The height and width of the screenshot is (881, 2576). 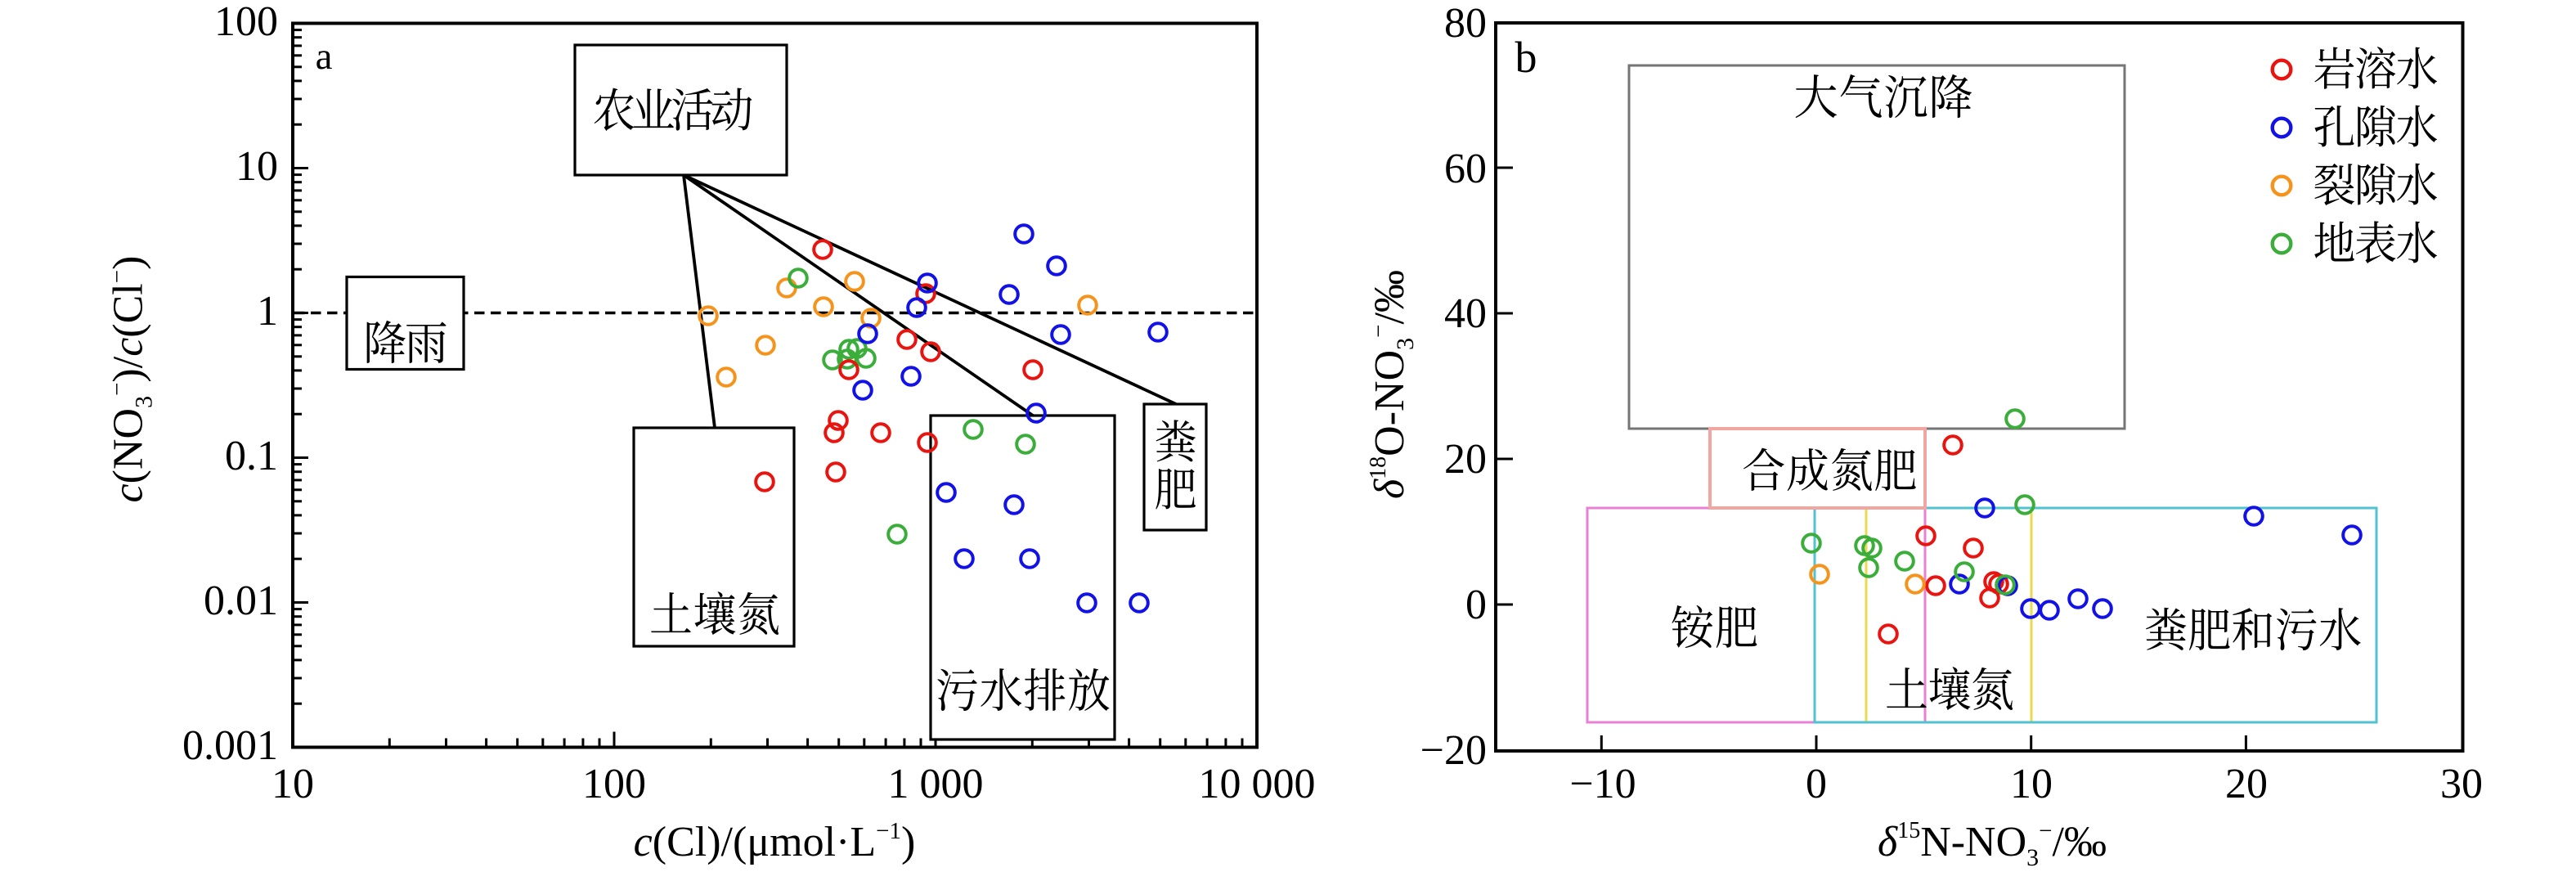 I want to click on svg-text: −10, so click(x=1602, y=784).